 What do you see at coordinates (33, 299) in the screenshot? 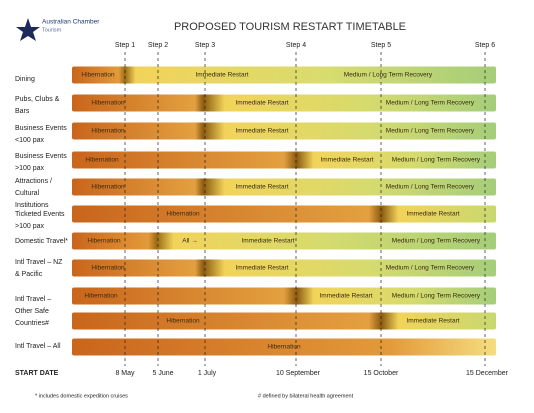
I see `row-label: Intl Travel –` at bounding box center [33, 299].